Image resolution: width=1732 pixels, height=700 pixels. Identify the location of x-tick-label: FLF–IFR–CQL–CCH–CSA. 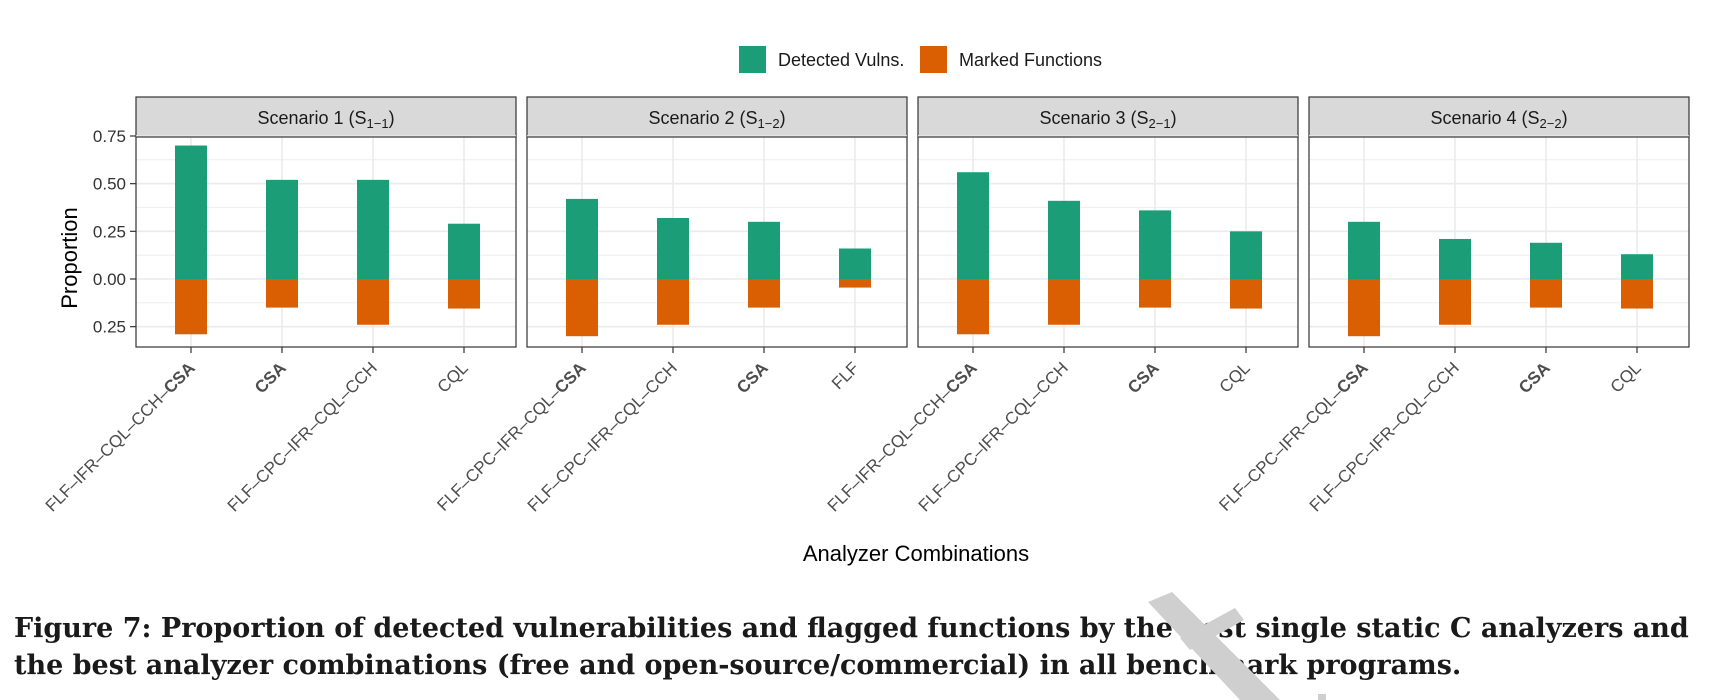
(120, 436).